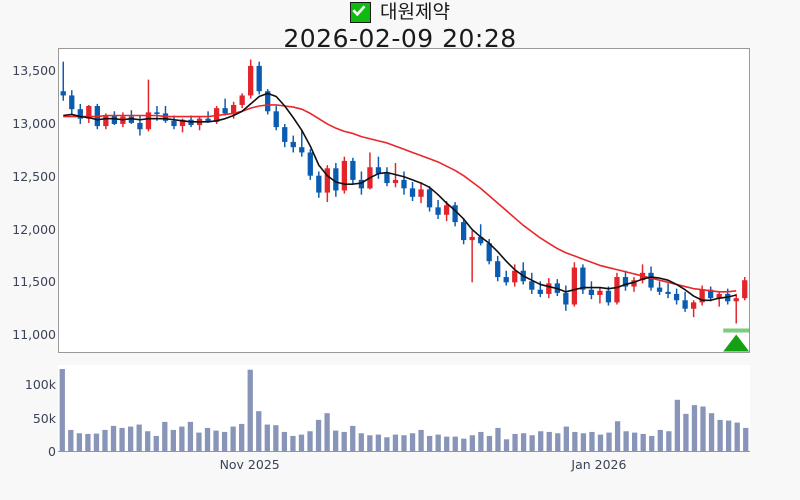  Describe the element at coordinates (415, 12) in the screenshot. I see `page-title: 대원제약` at that location.